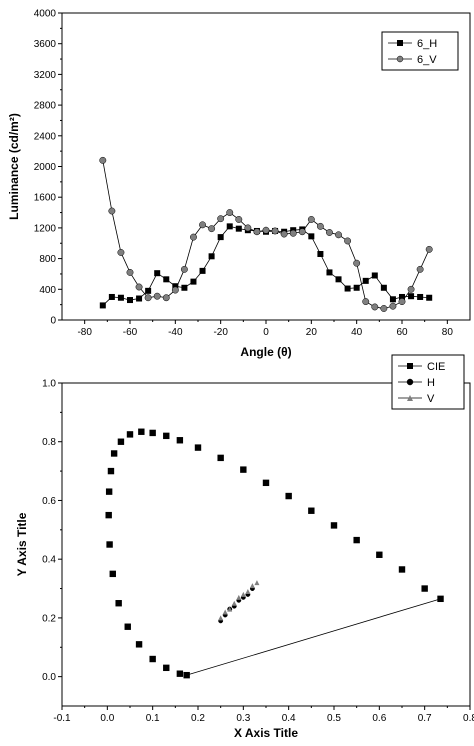 The image size is (474, 746). Describe the element at coordinates (47, 259) in the screenshot. I see `y-tick-label: 800` at that location.